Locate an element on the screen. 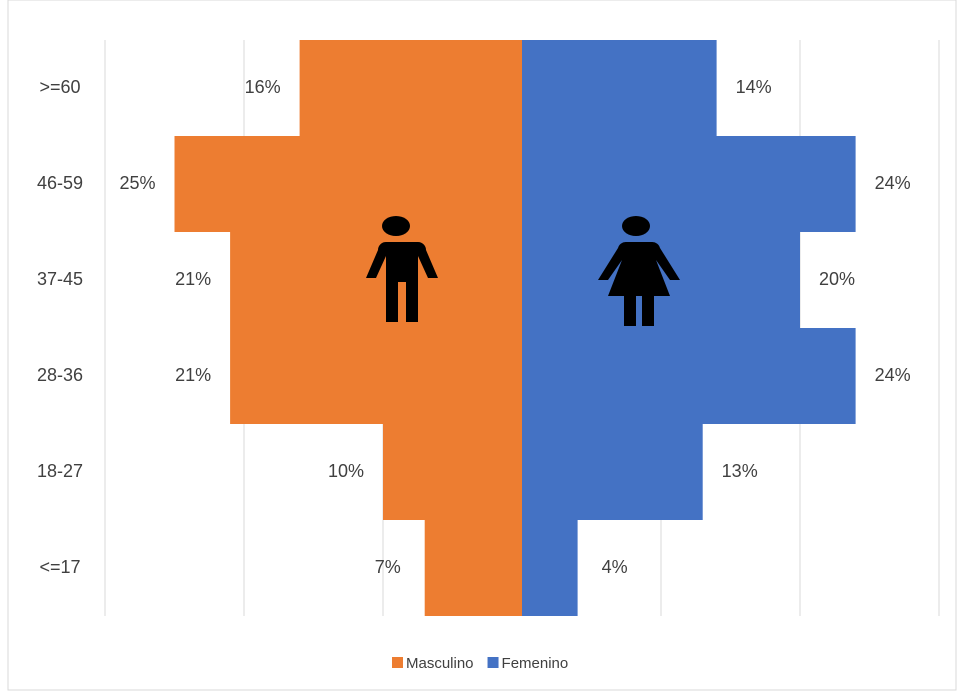 This screenshot has width=957, height=694. data-label: 10% is located at coordinates (346, 471).